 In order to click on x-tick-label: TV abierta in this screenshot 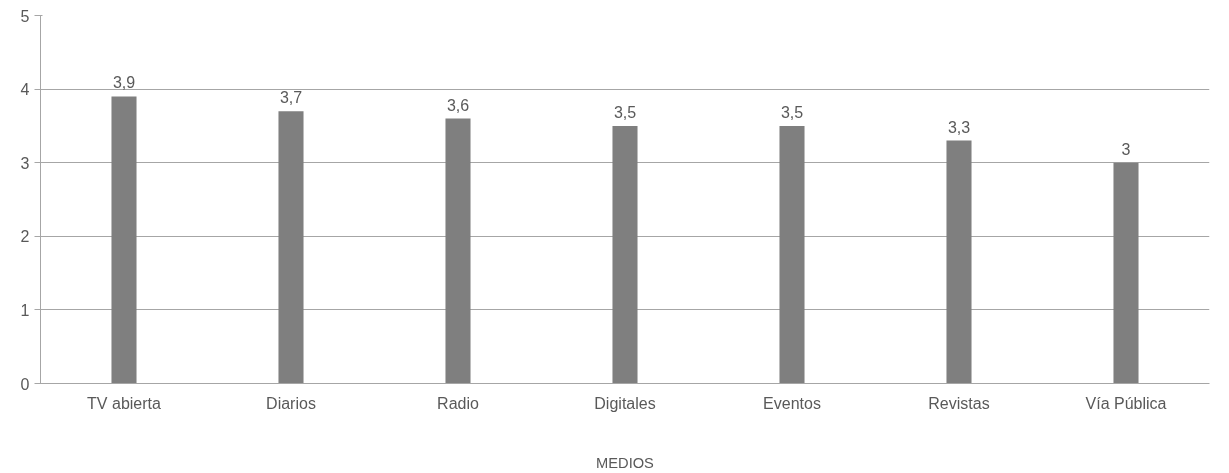, I will do `click(124, 403)`.